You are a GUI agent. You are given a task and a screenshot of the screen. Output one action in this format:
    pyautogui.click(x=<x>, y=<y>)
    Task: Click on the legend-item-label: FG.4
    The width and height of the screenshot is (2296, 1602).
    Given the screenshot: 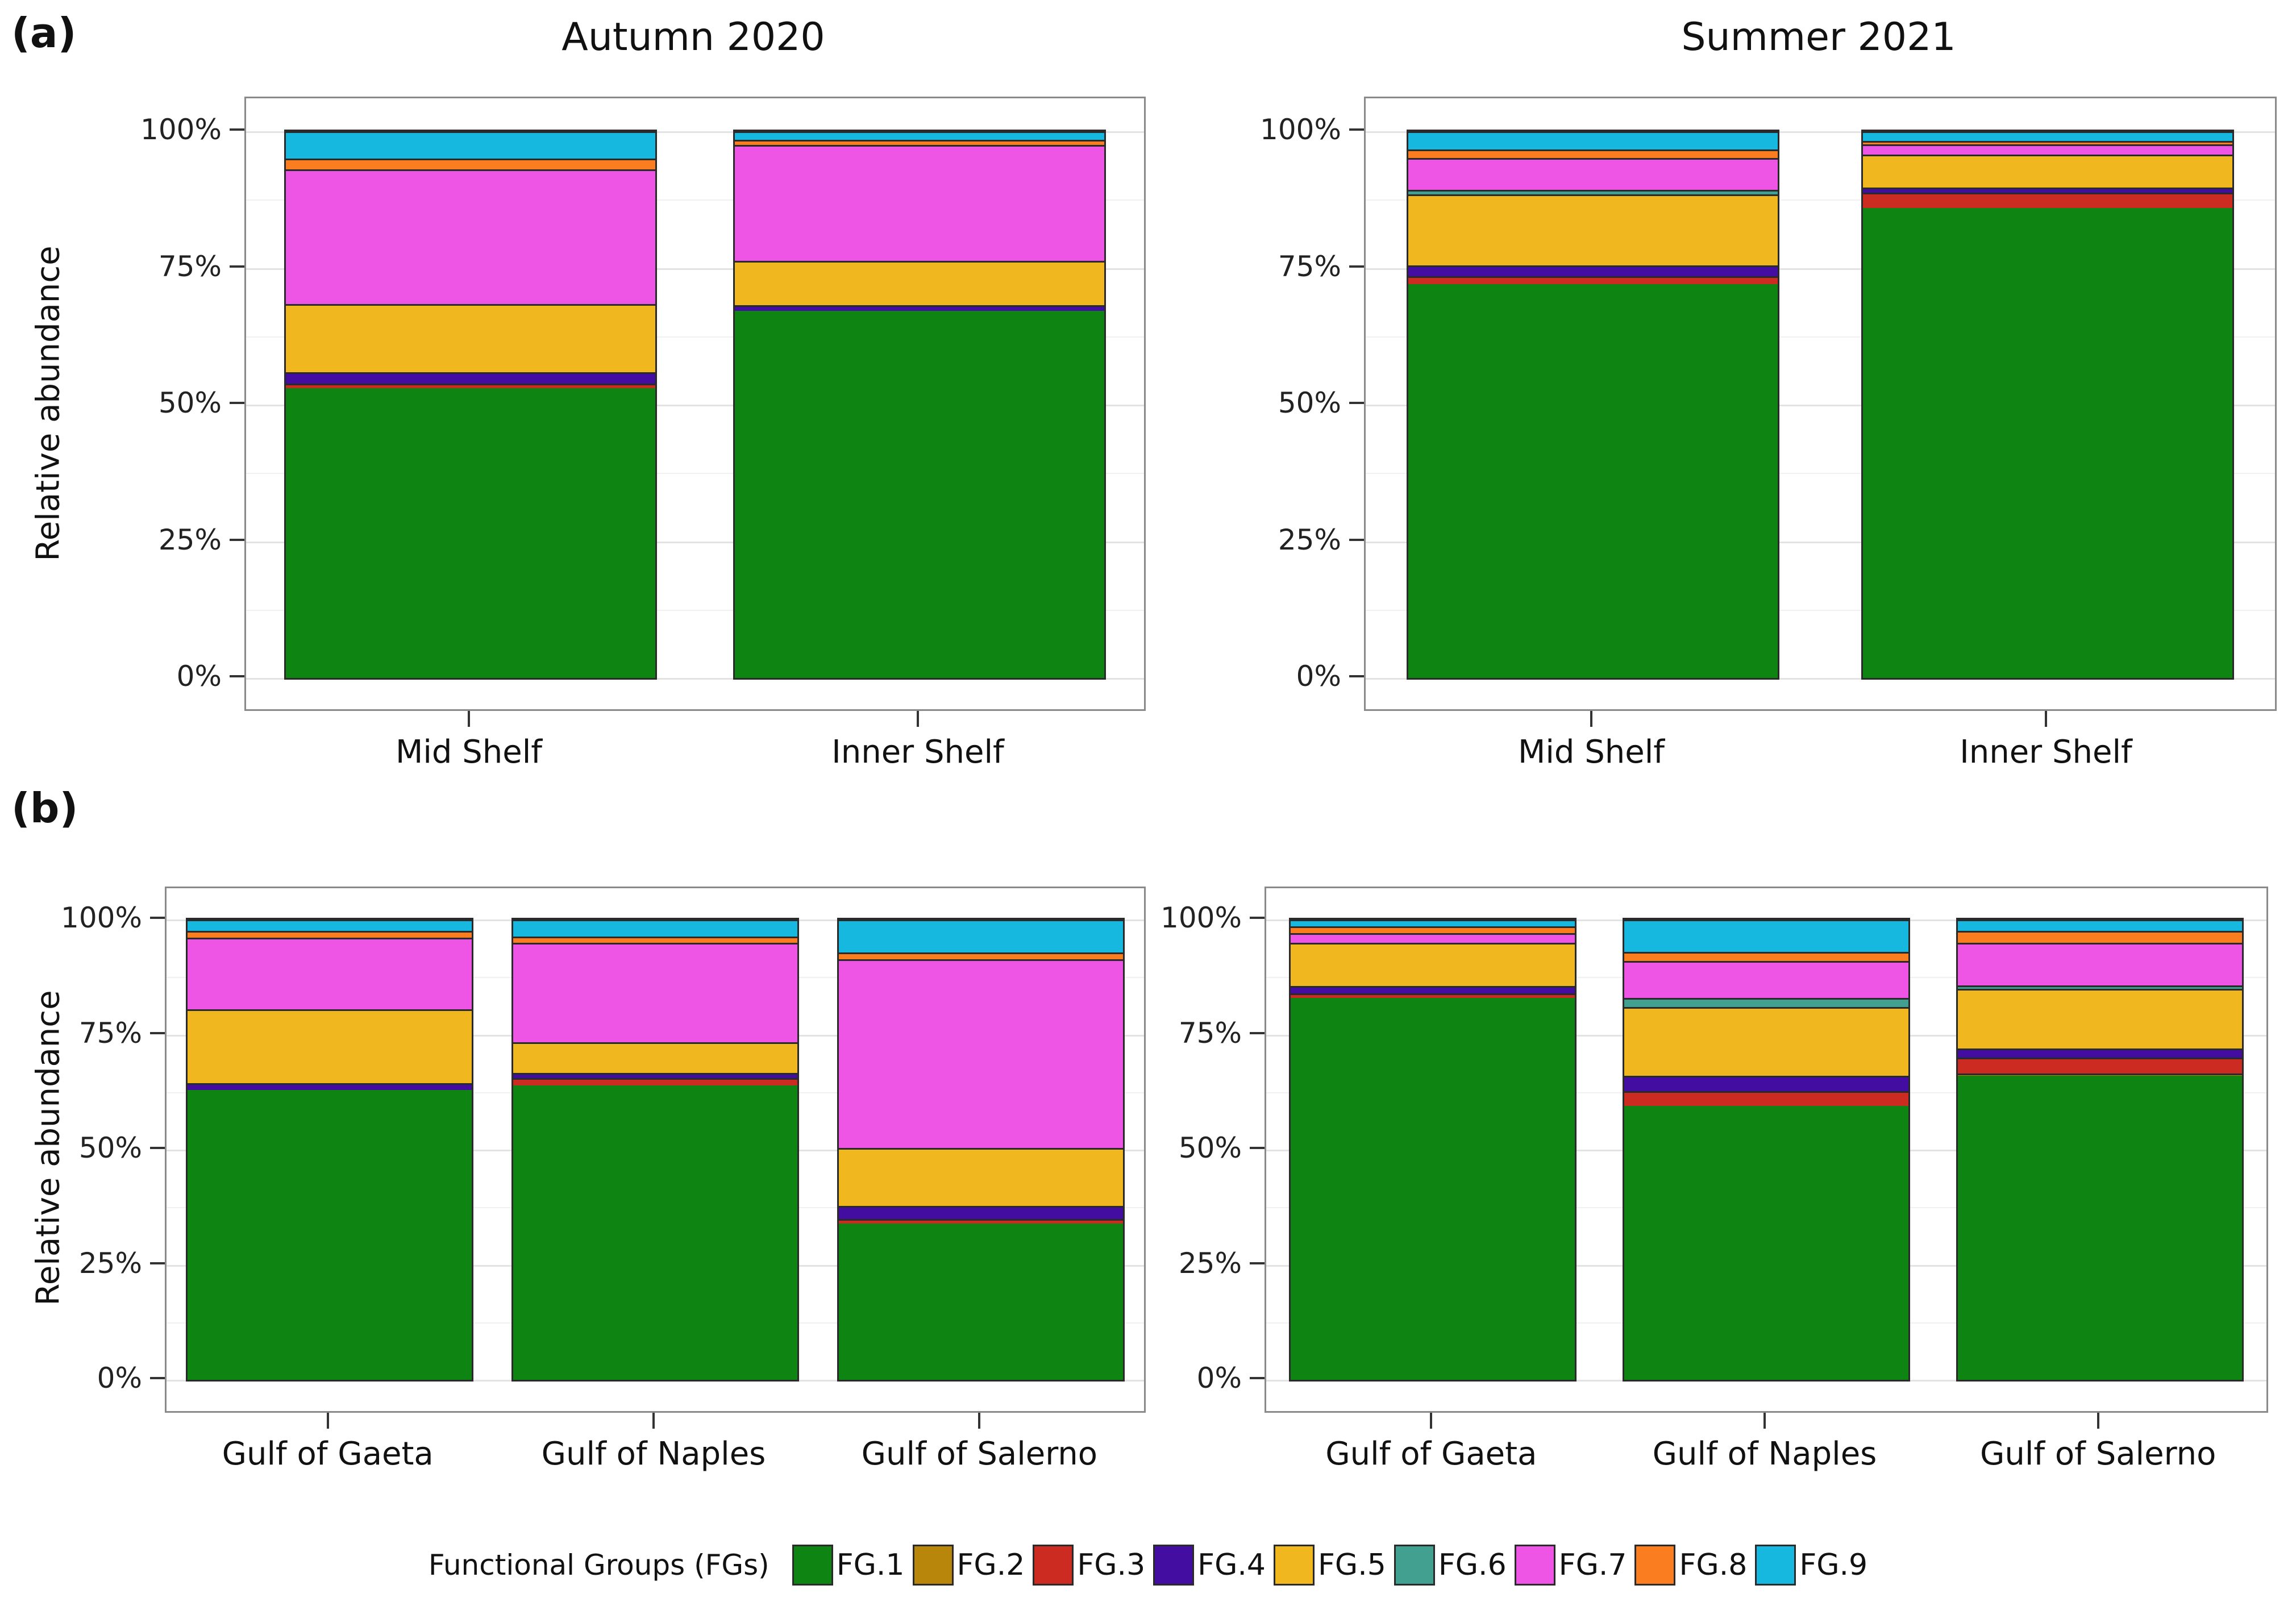 What is the action you would take?
    pyautogui.click(x=1231, y=1565)
    